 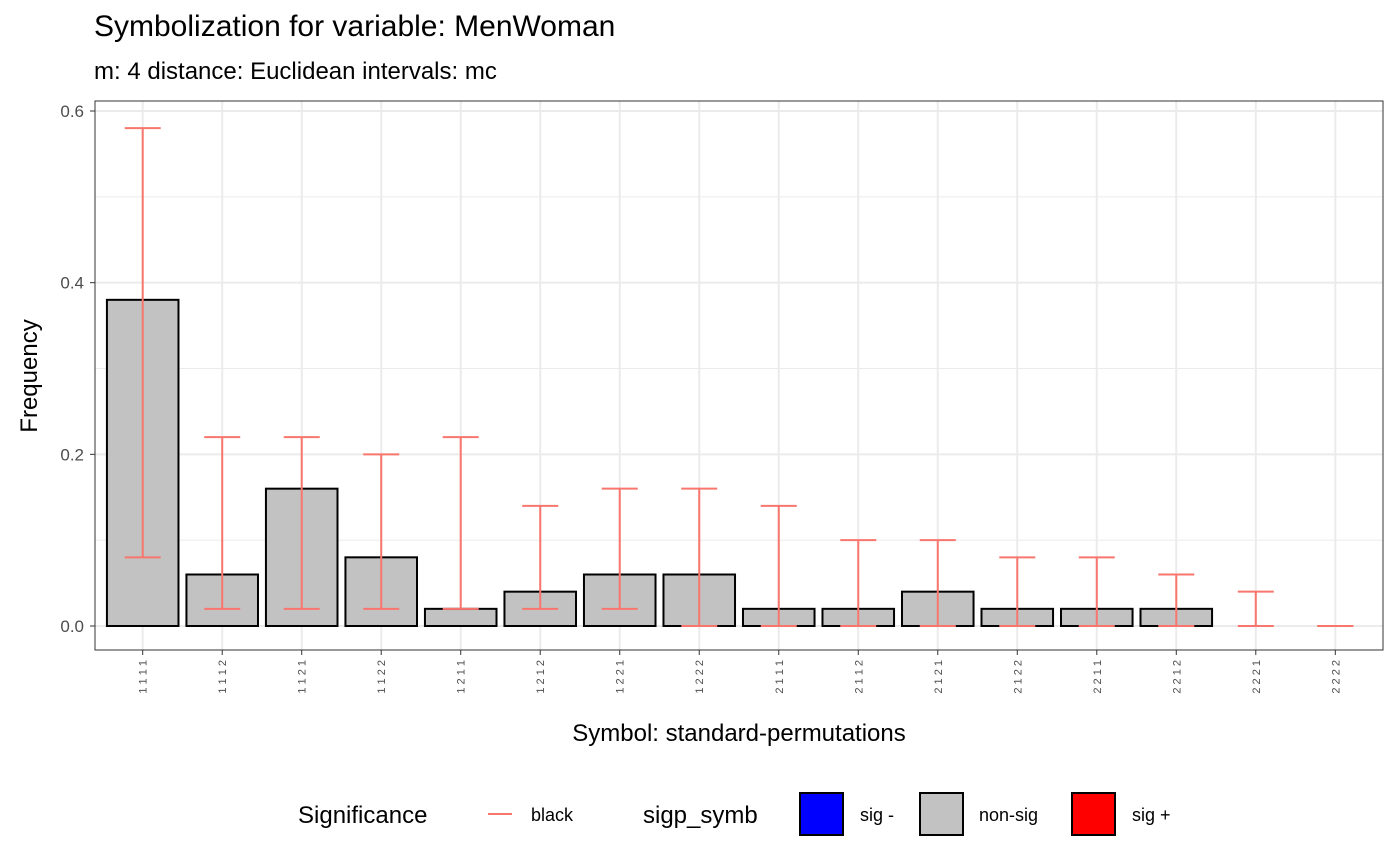 What do you see at coordinates (700, 815) in the screenshot?
I see `legend-sigp-title: sigp_symb` at bounding box center [700, 815].